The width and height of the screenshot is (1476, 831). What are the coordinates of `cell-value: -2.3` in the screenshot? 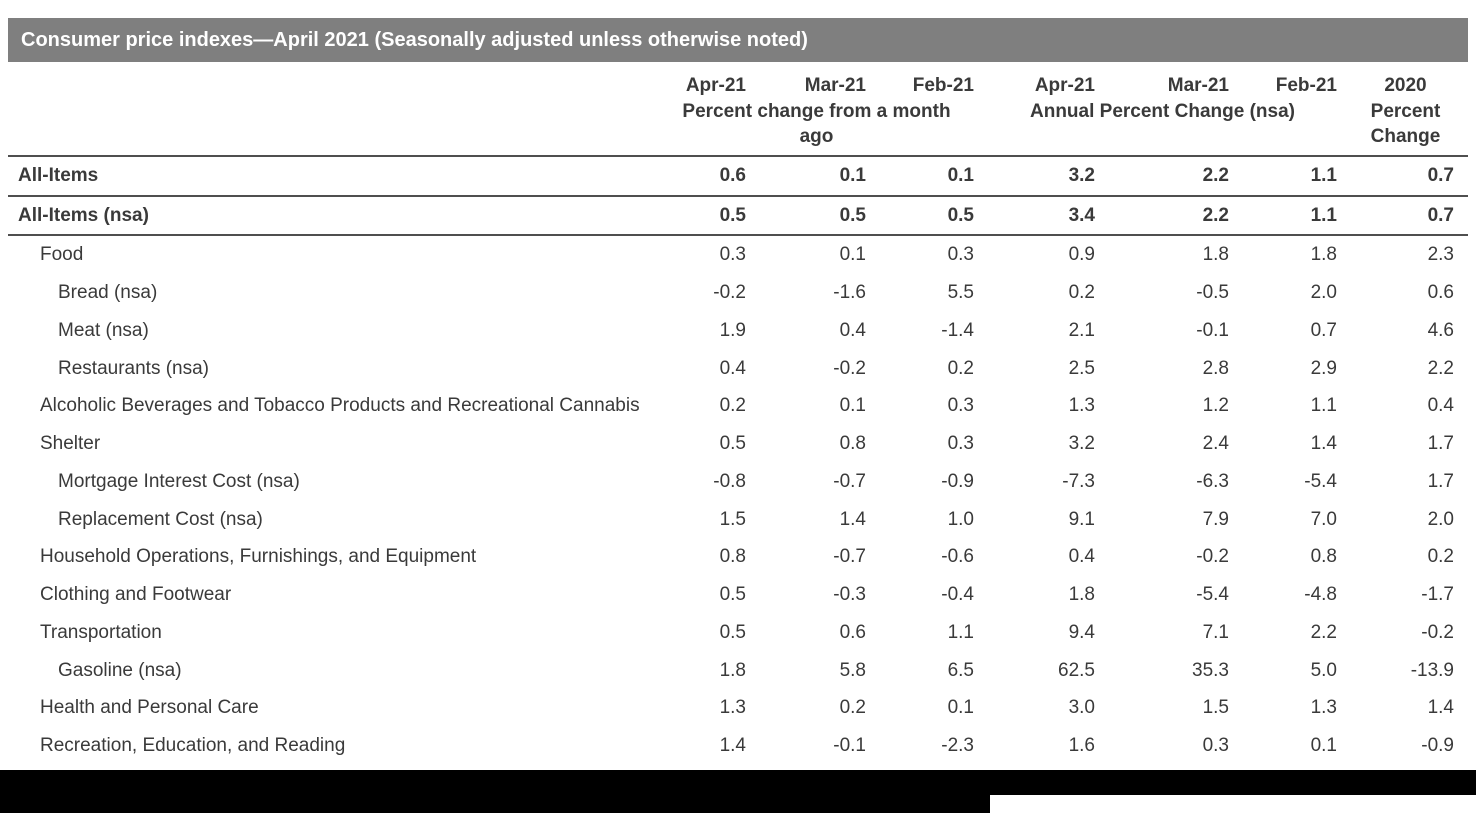 It's located at (957, 746).